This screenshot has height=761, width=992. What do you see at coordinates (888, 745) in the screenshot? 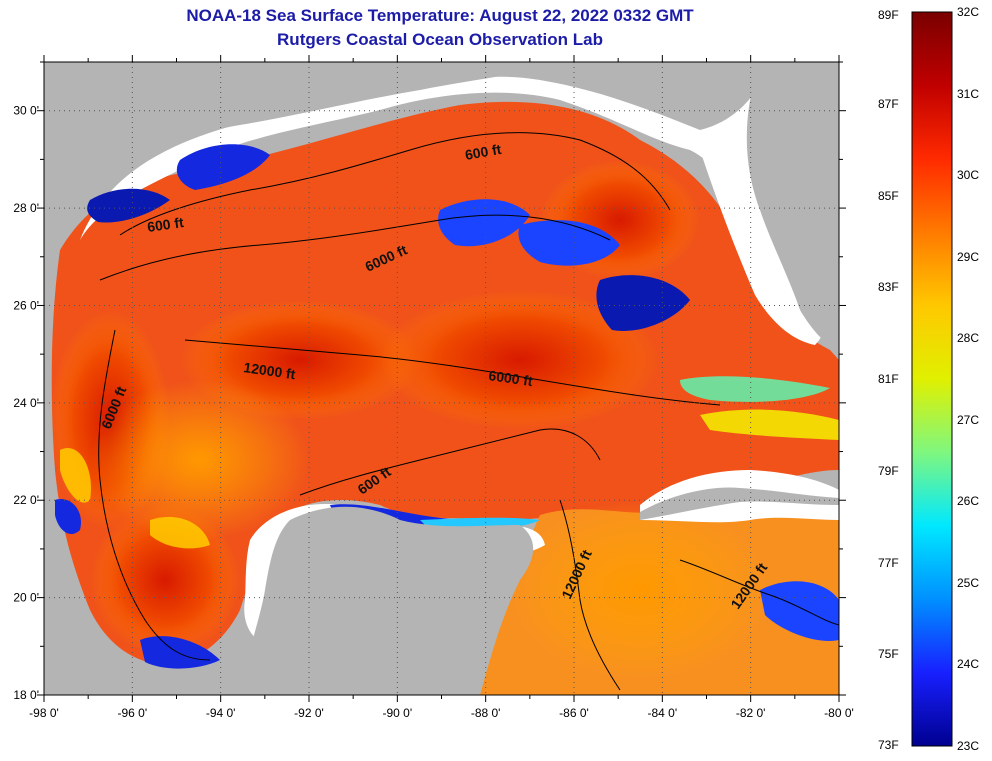
I see `colorbar-f-label: 73F` at bounding box center [888, 745].